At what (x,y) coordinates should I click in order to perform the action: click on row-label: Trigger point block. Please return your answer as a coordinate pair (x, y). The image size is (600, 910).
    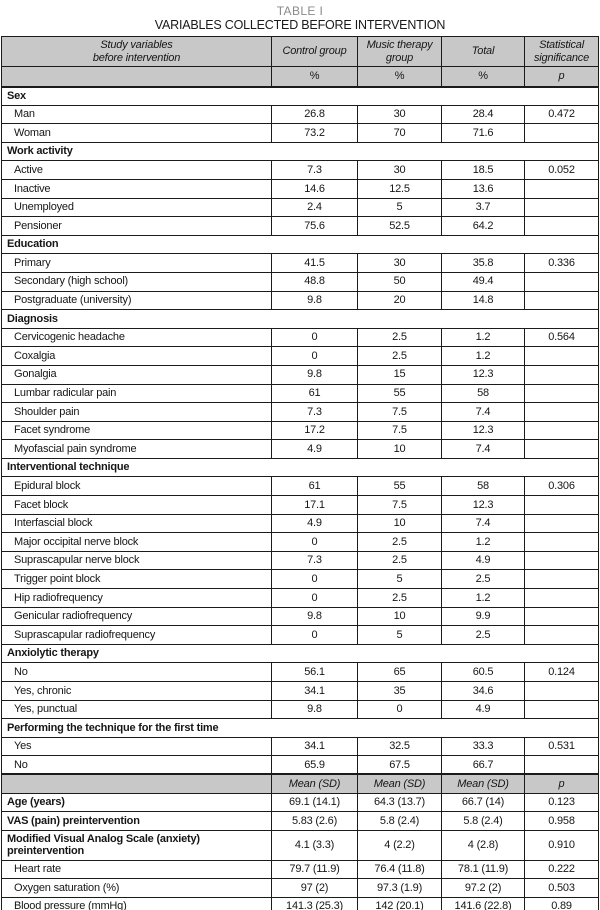
    Looking at the image, I should click on (136, 579).